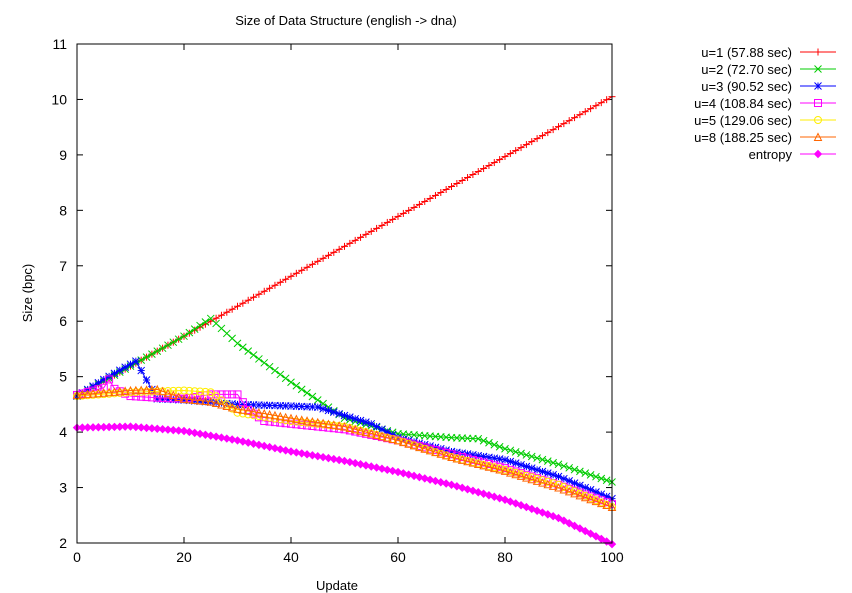 The image size is (852, 593). Describe the element at coordinates (743, 137) in the screenshot. I see `legend-label: u=8 (188.25 sec)` at that location.